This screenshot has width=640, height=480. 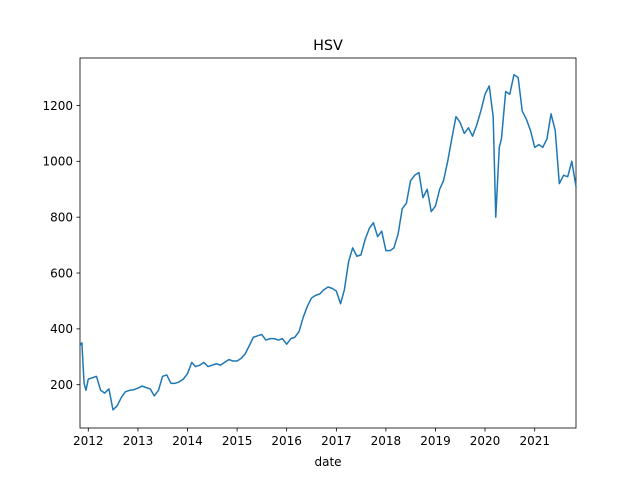 What do you see at coordinates (88, 441) in the screenshot?
I see `x-tick-label: 2012` at bounding box center [88, 441].